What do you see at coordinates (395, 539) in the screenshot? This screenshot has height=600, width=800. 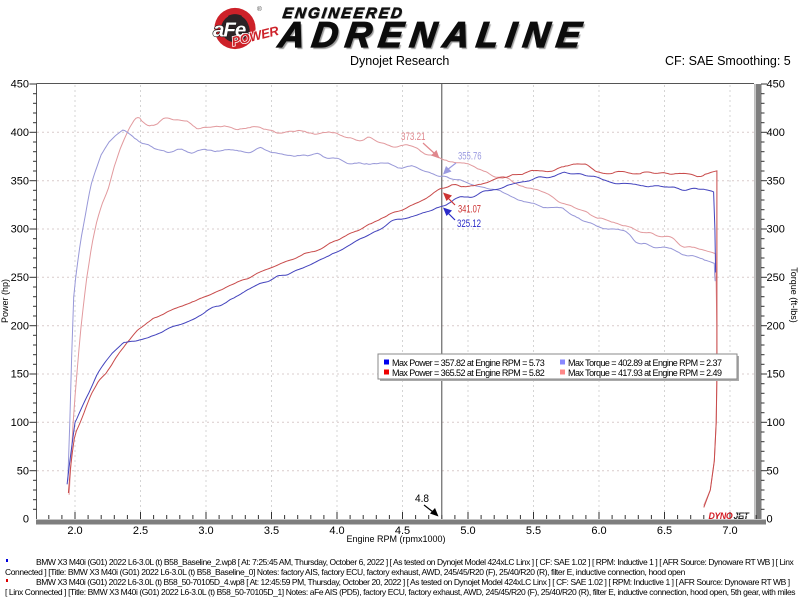 I see `svg-text: Engine RPM (rpmx1000)` at bounding box center [395, 539].